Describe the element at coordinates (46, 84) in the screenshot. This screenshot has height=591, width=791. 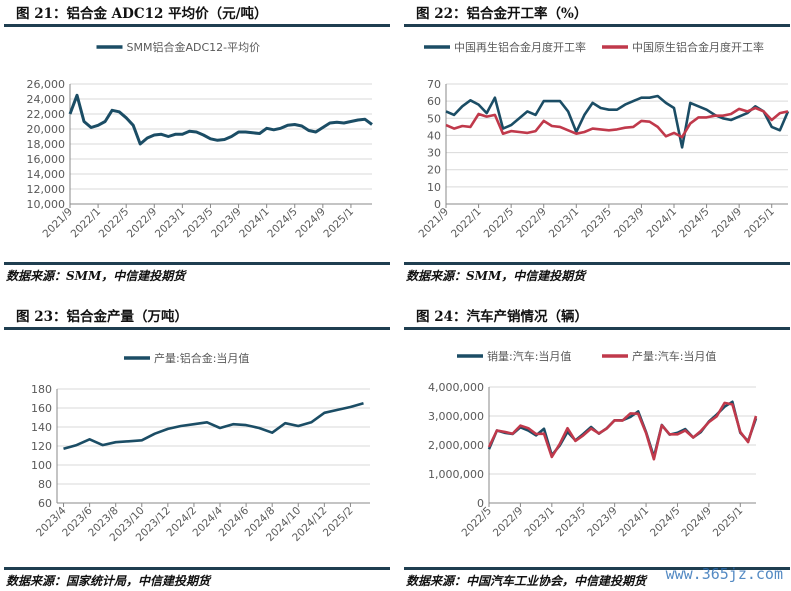
I see `y-tick-label: 26,000` at that location.